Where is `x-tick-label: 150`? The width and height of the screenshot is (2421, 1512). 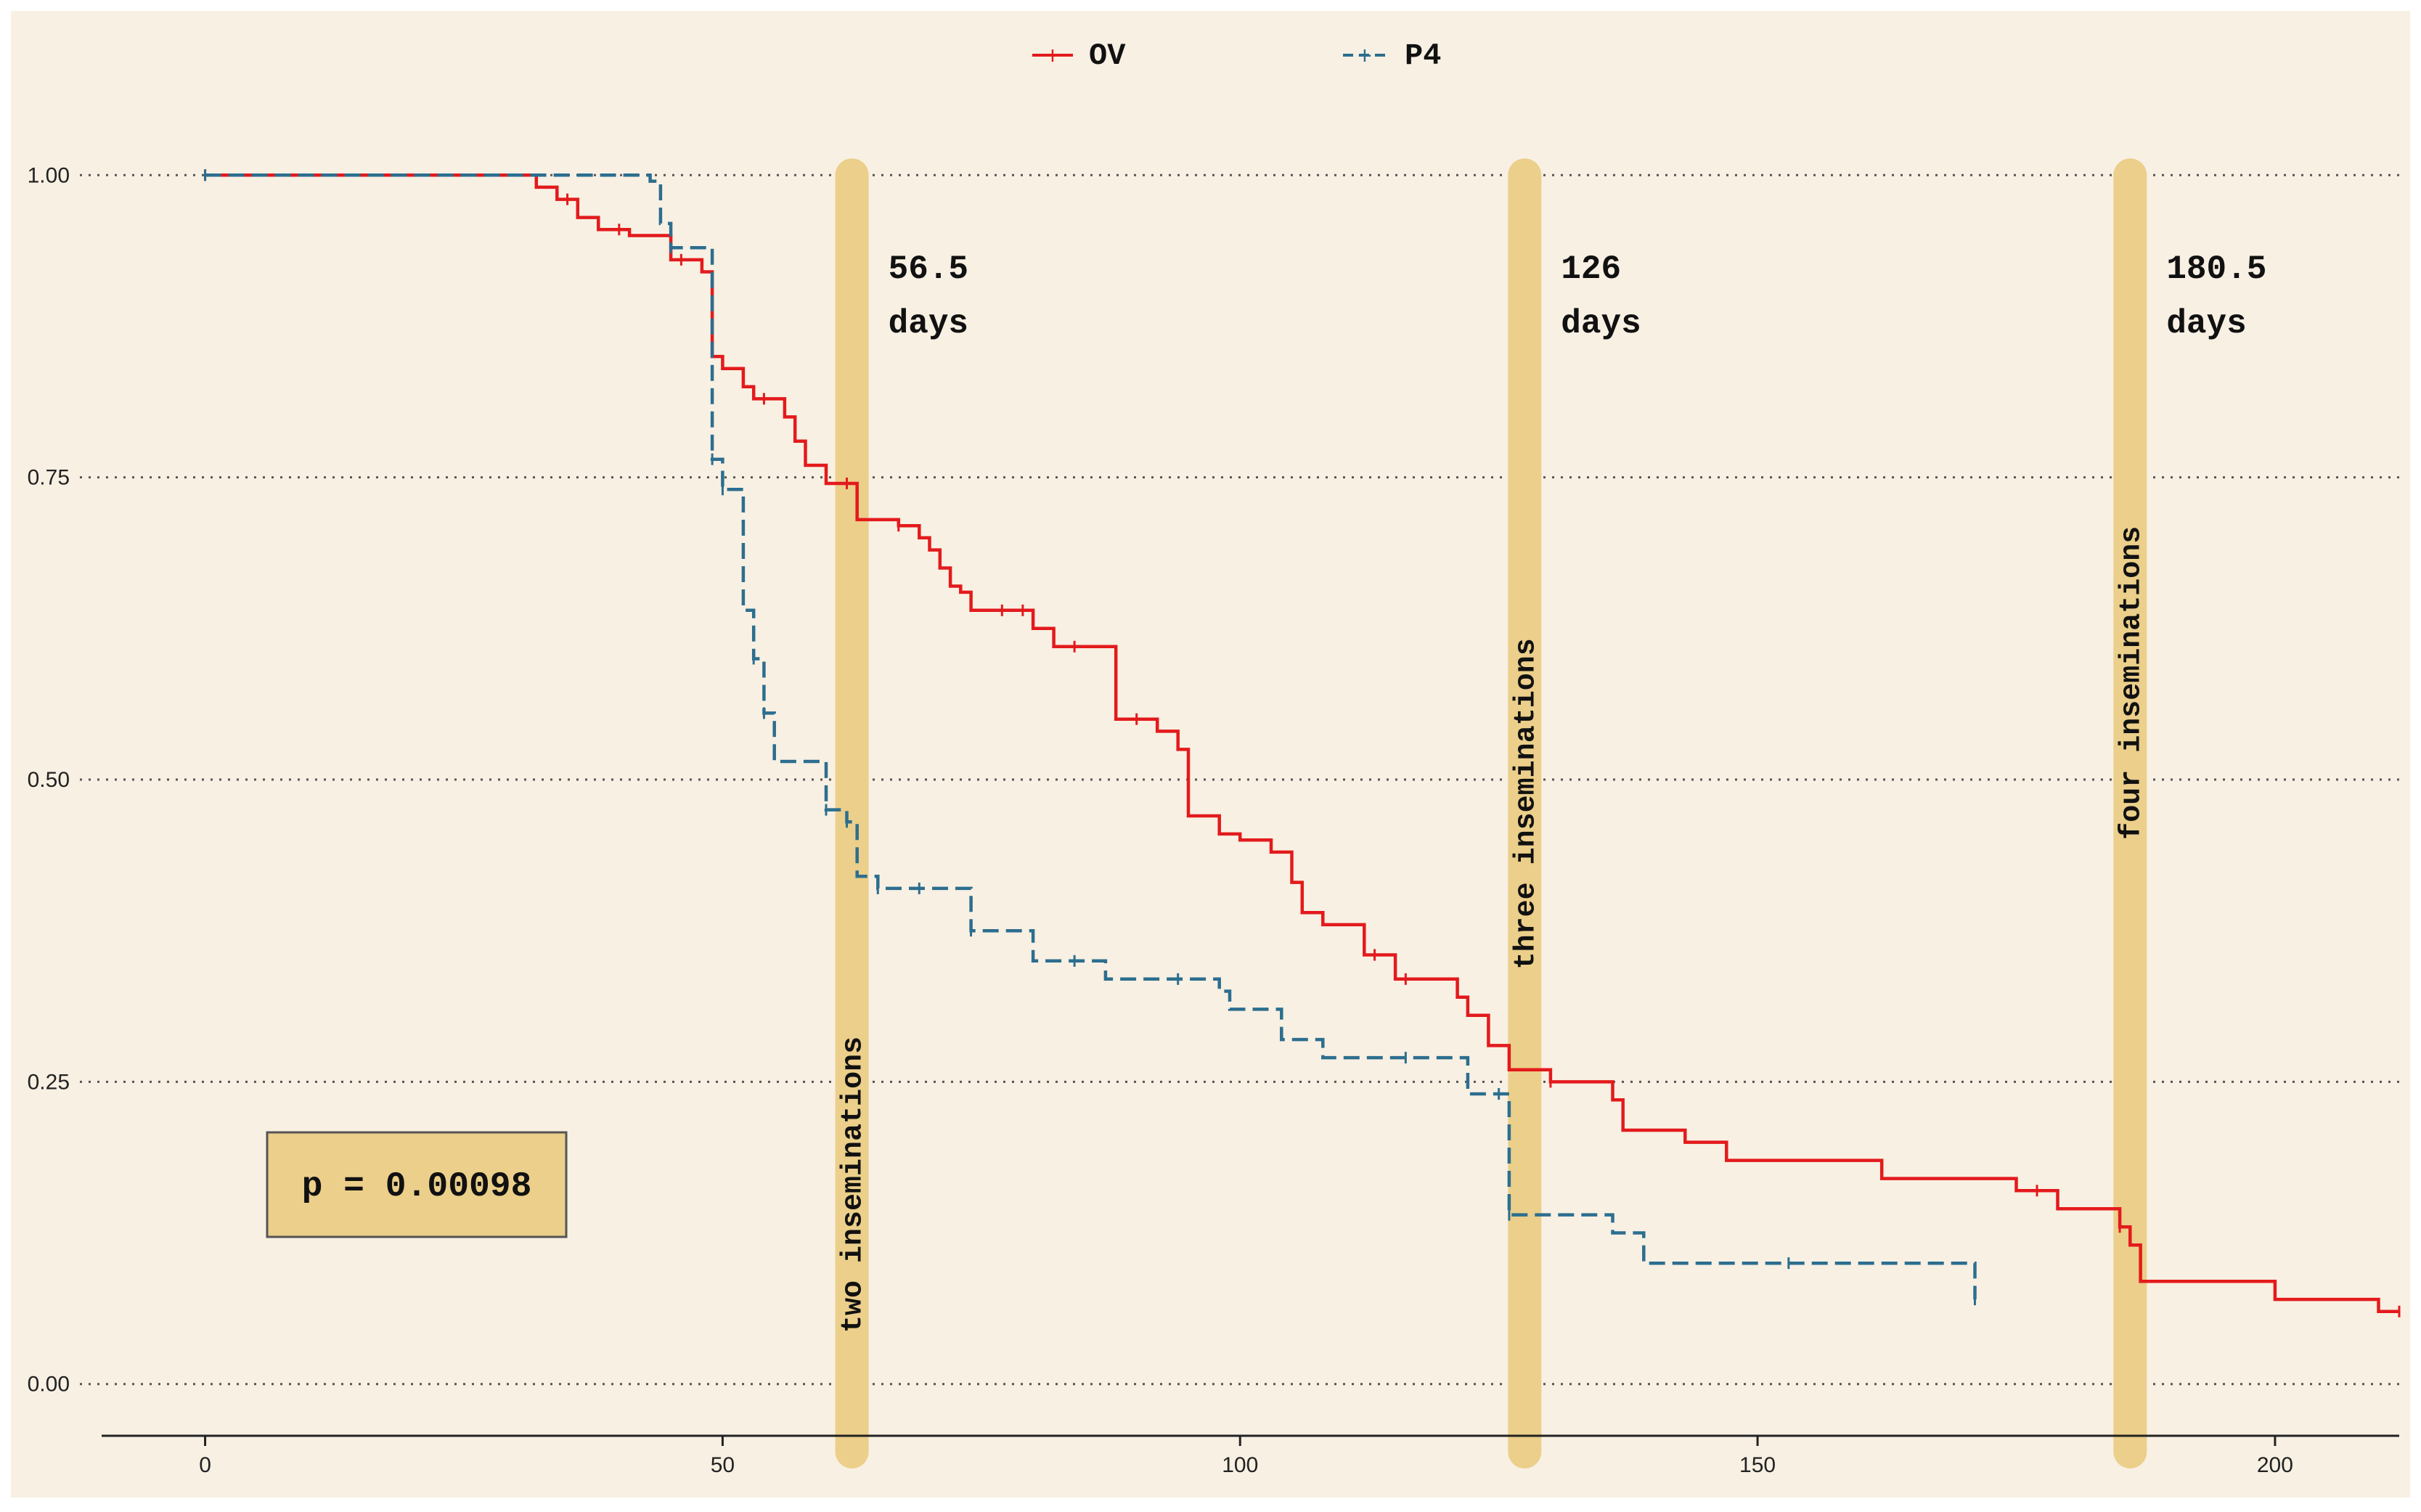 x-tick-label: 150 is located at coordinates (1757, 1465).